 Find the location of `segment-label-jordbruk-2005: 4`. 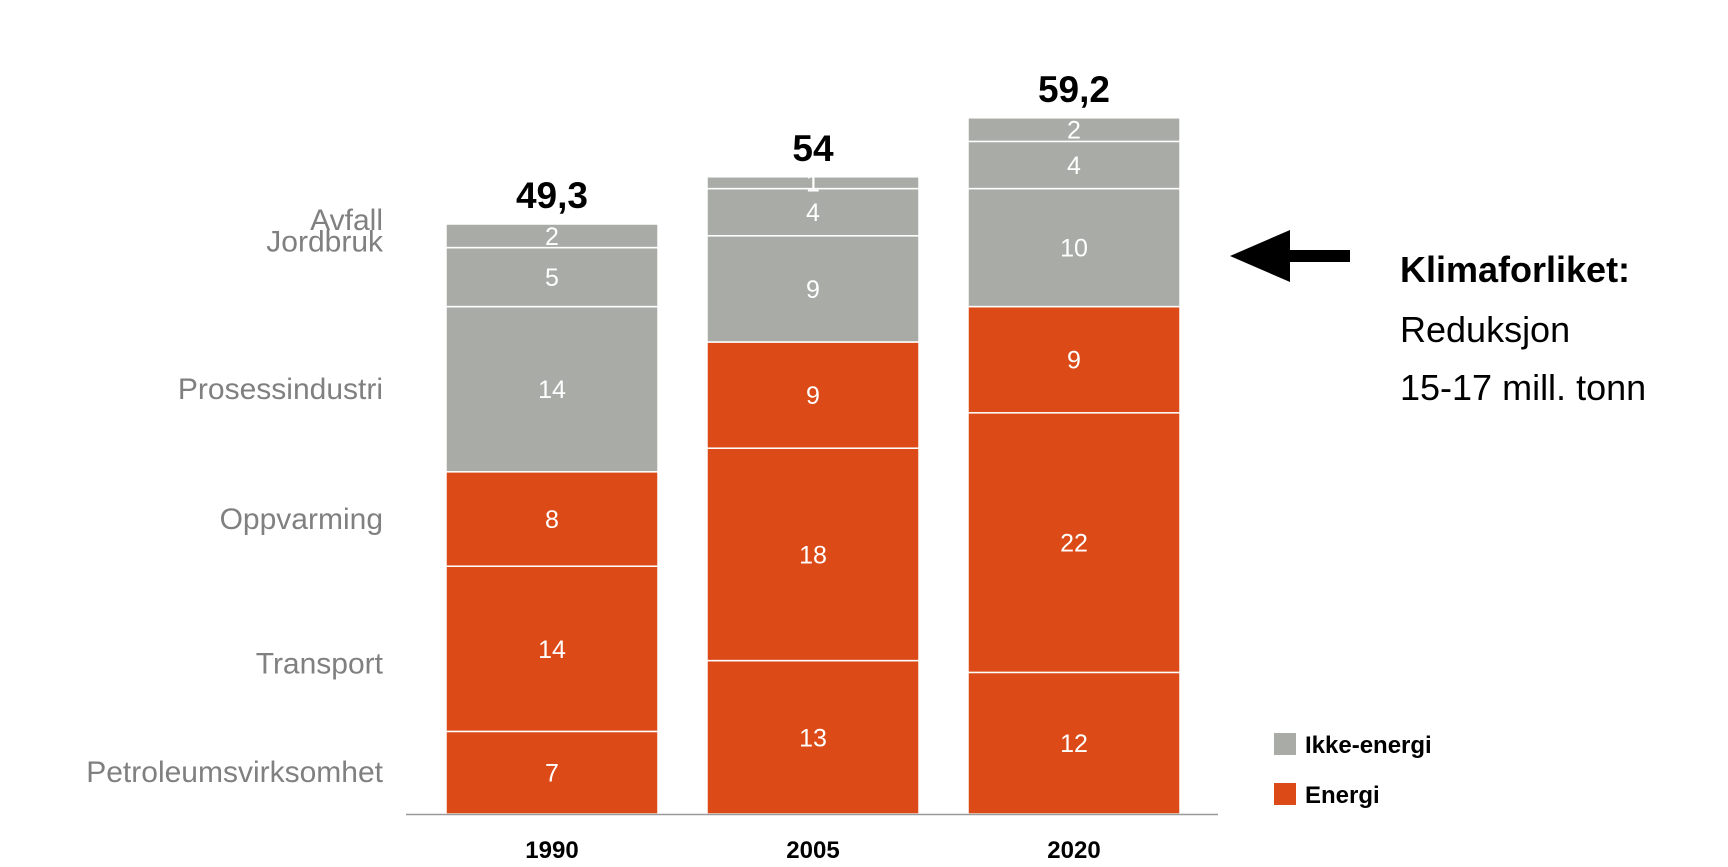

segment-label-jordbruk-2005: 4 is located at coordinates (813, 213).